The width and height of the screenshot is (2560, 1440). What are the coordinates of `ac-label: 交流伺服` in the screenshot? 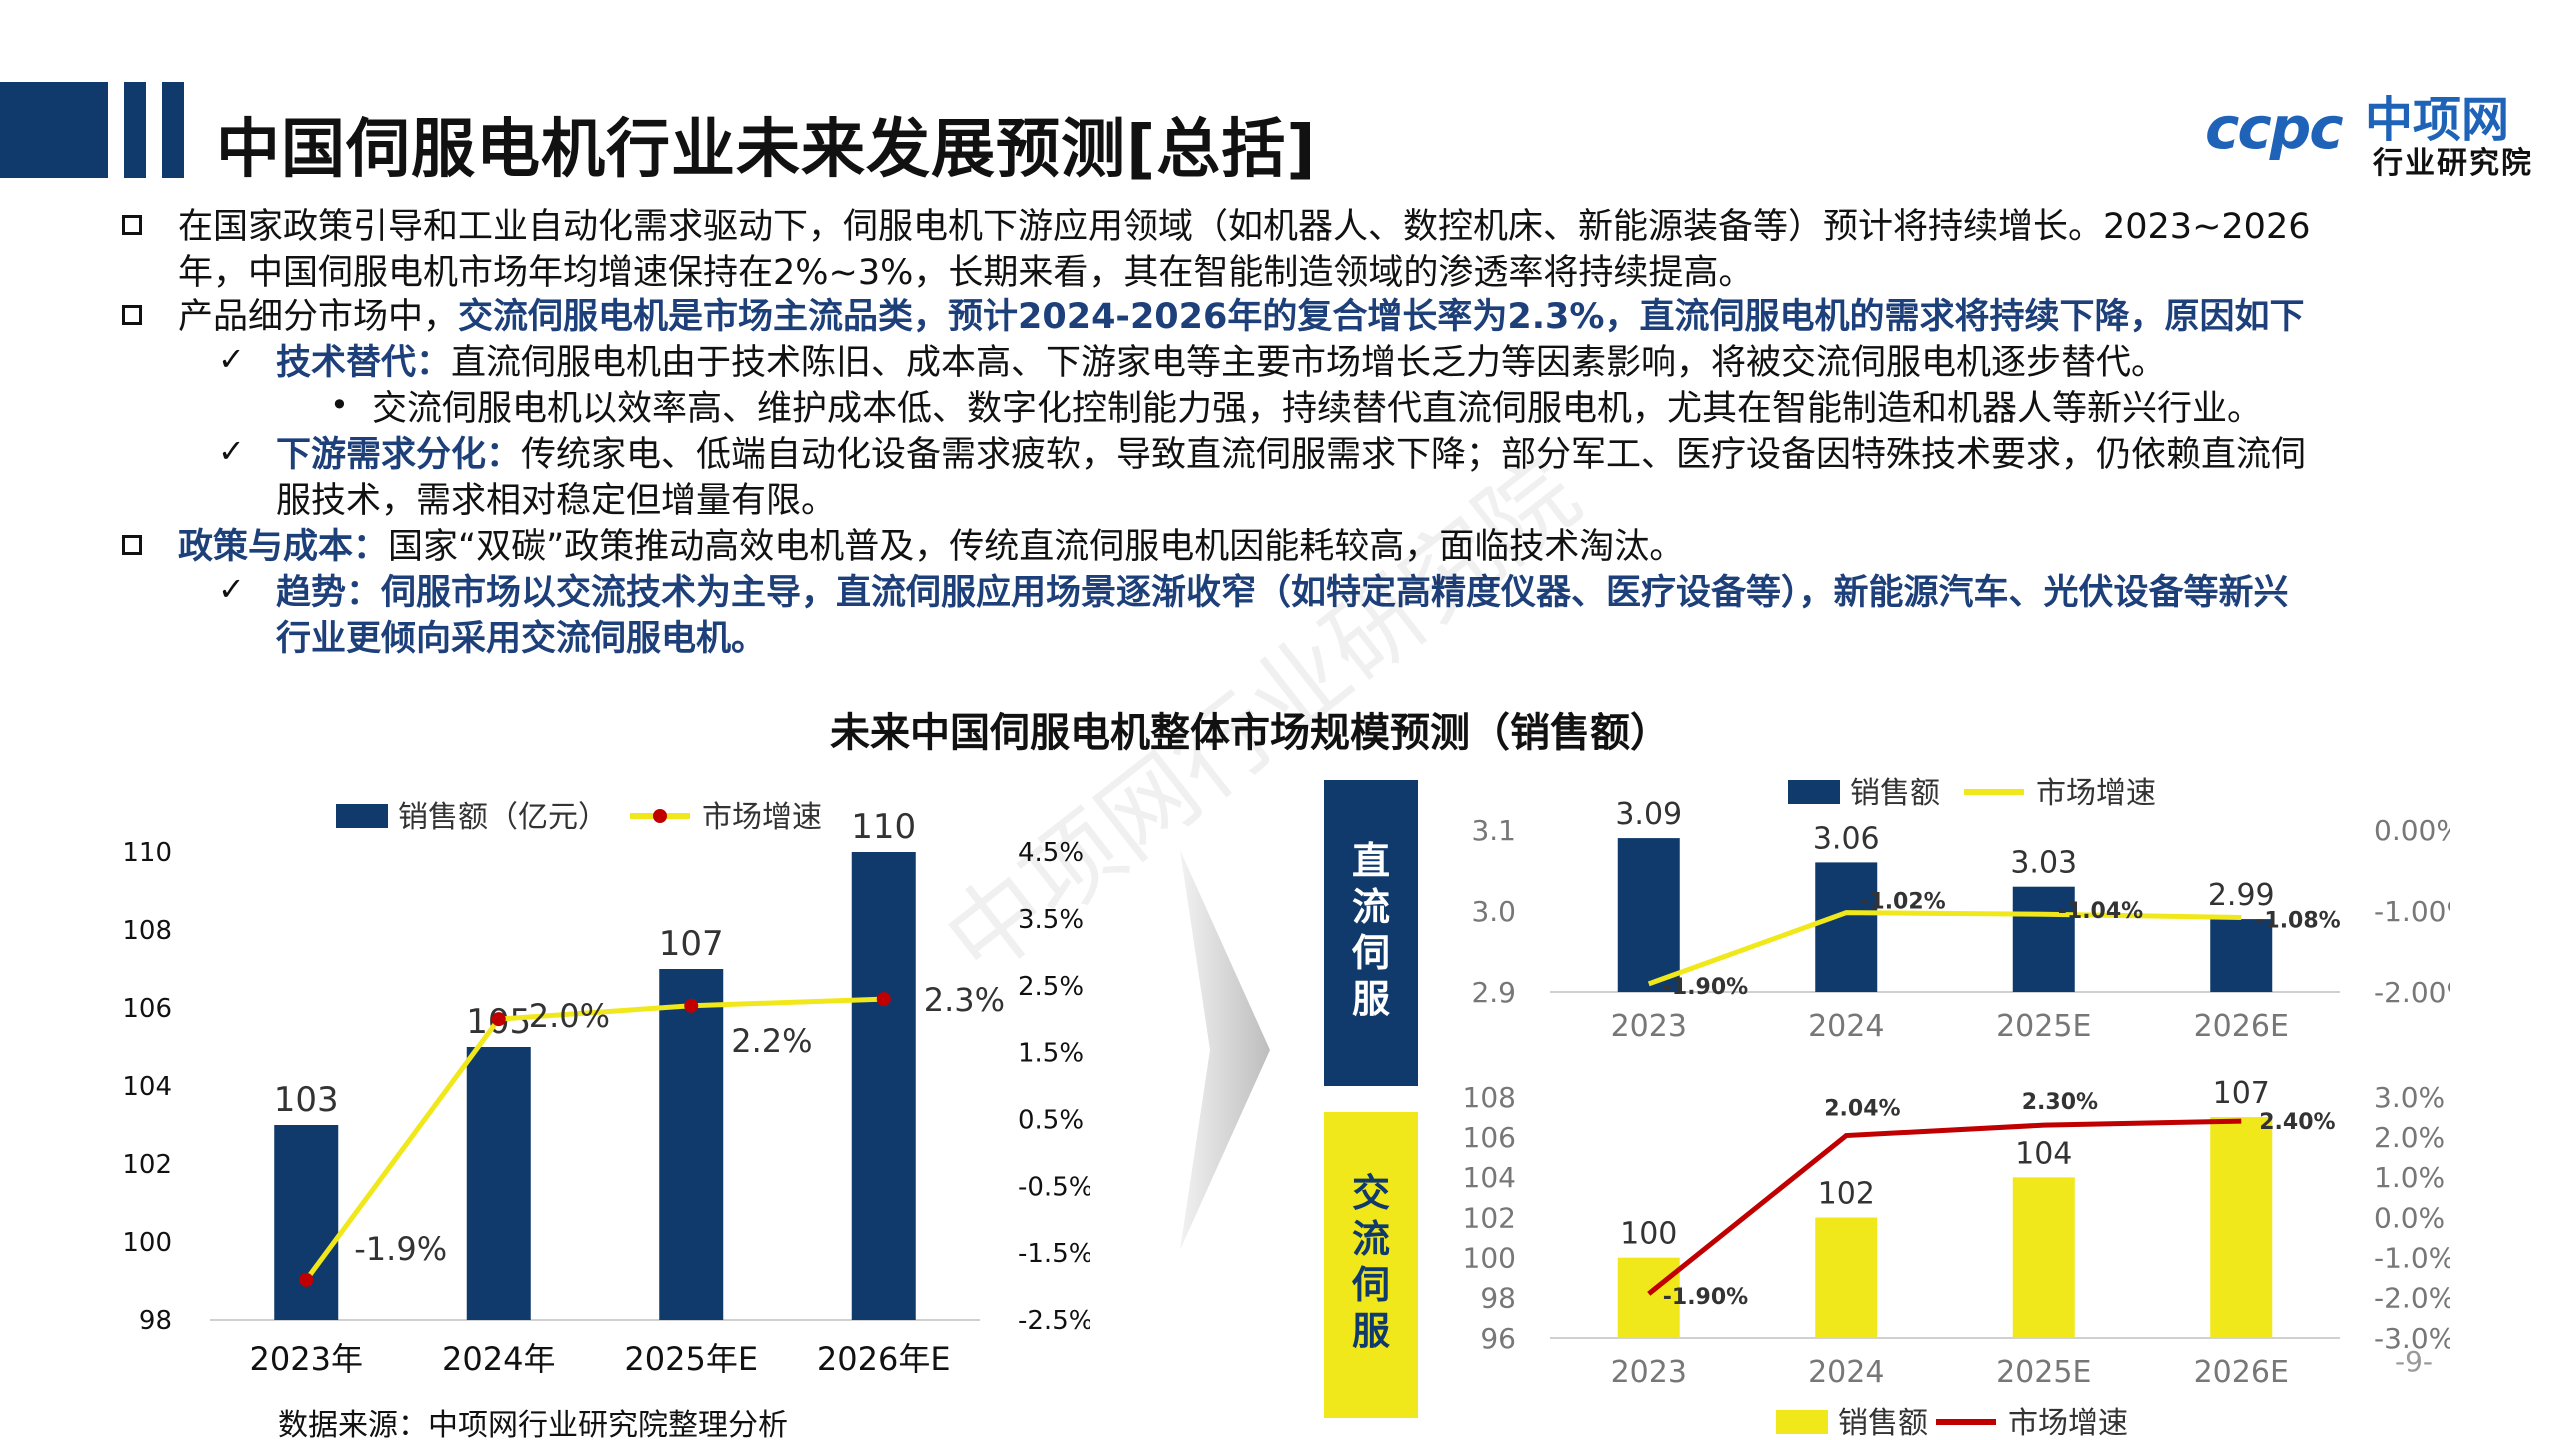 It's located at (1371, 1262).